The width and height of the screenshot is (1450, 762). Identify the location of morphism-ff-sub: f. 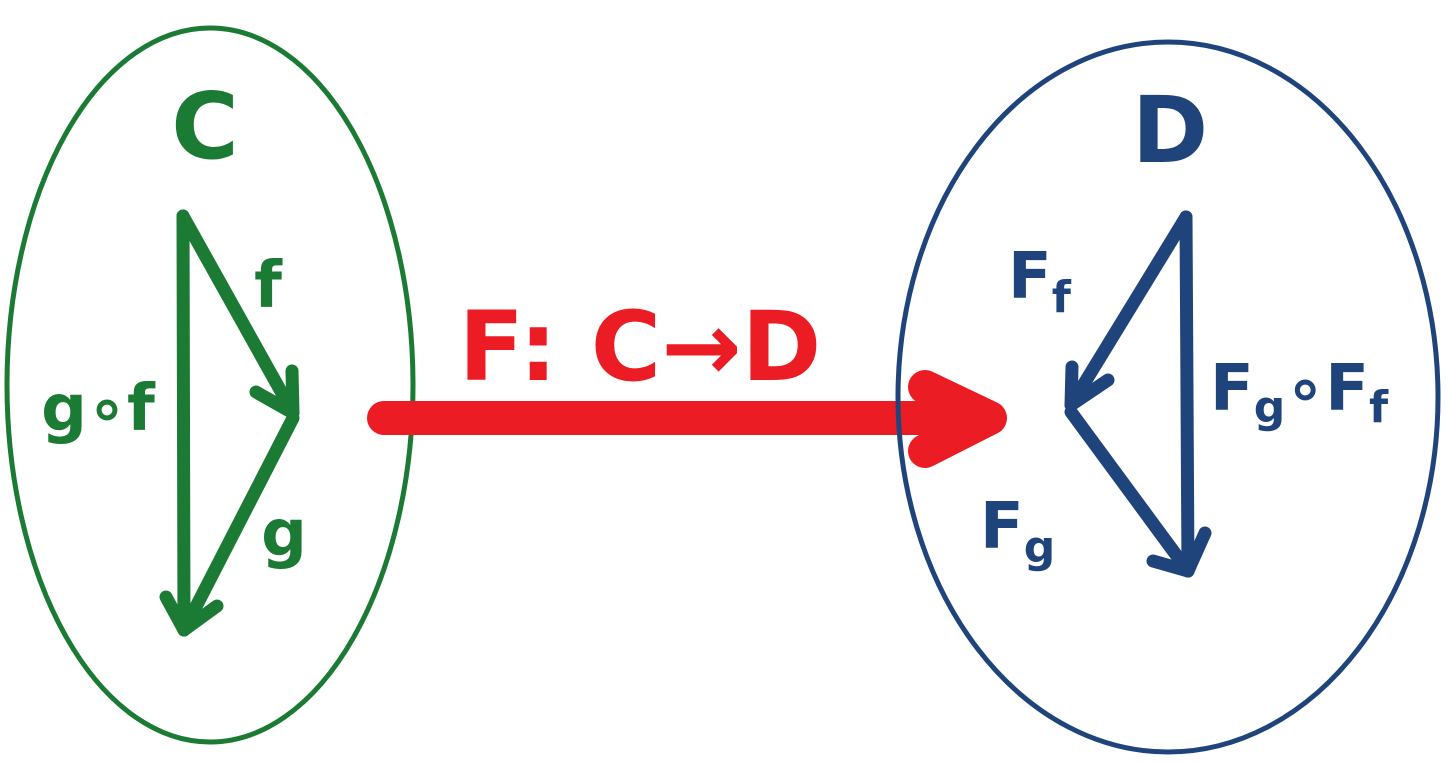
(1062, 297).